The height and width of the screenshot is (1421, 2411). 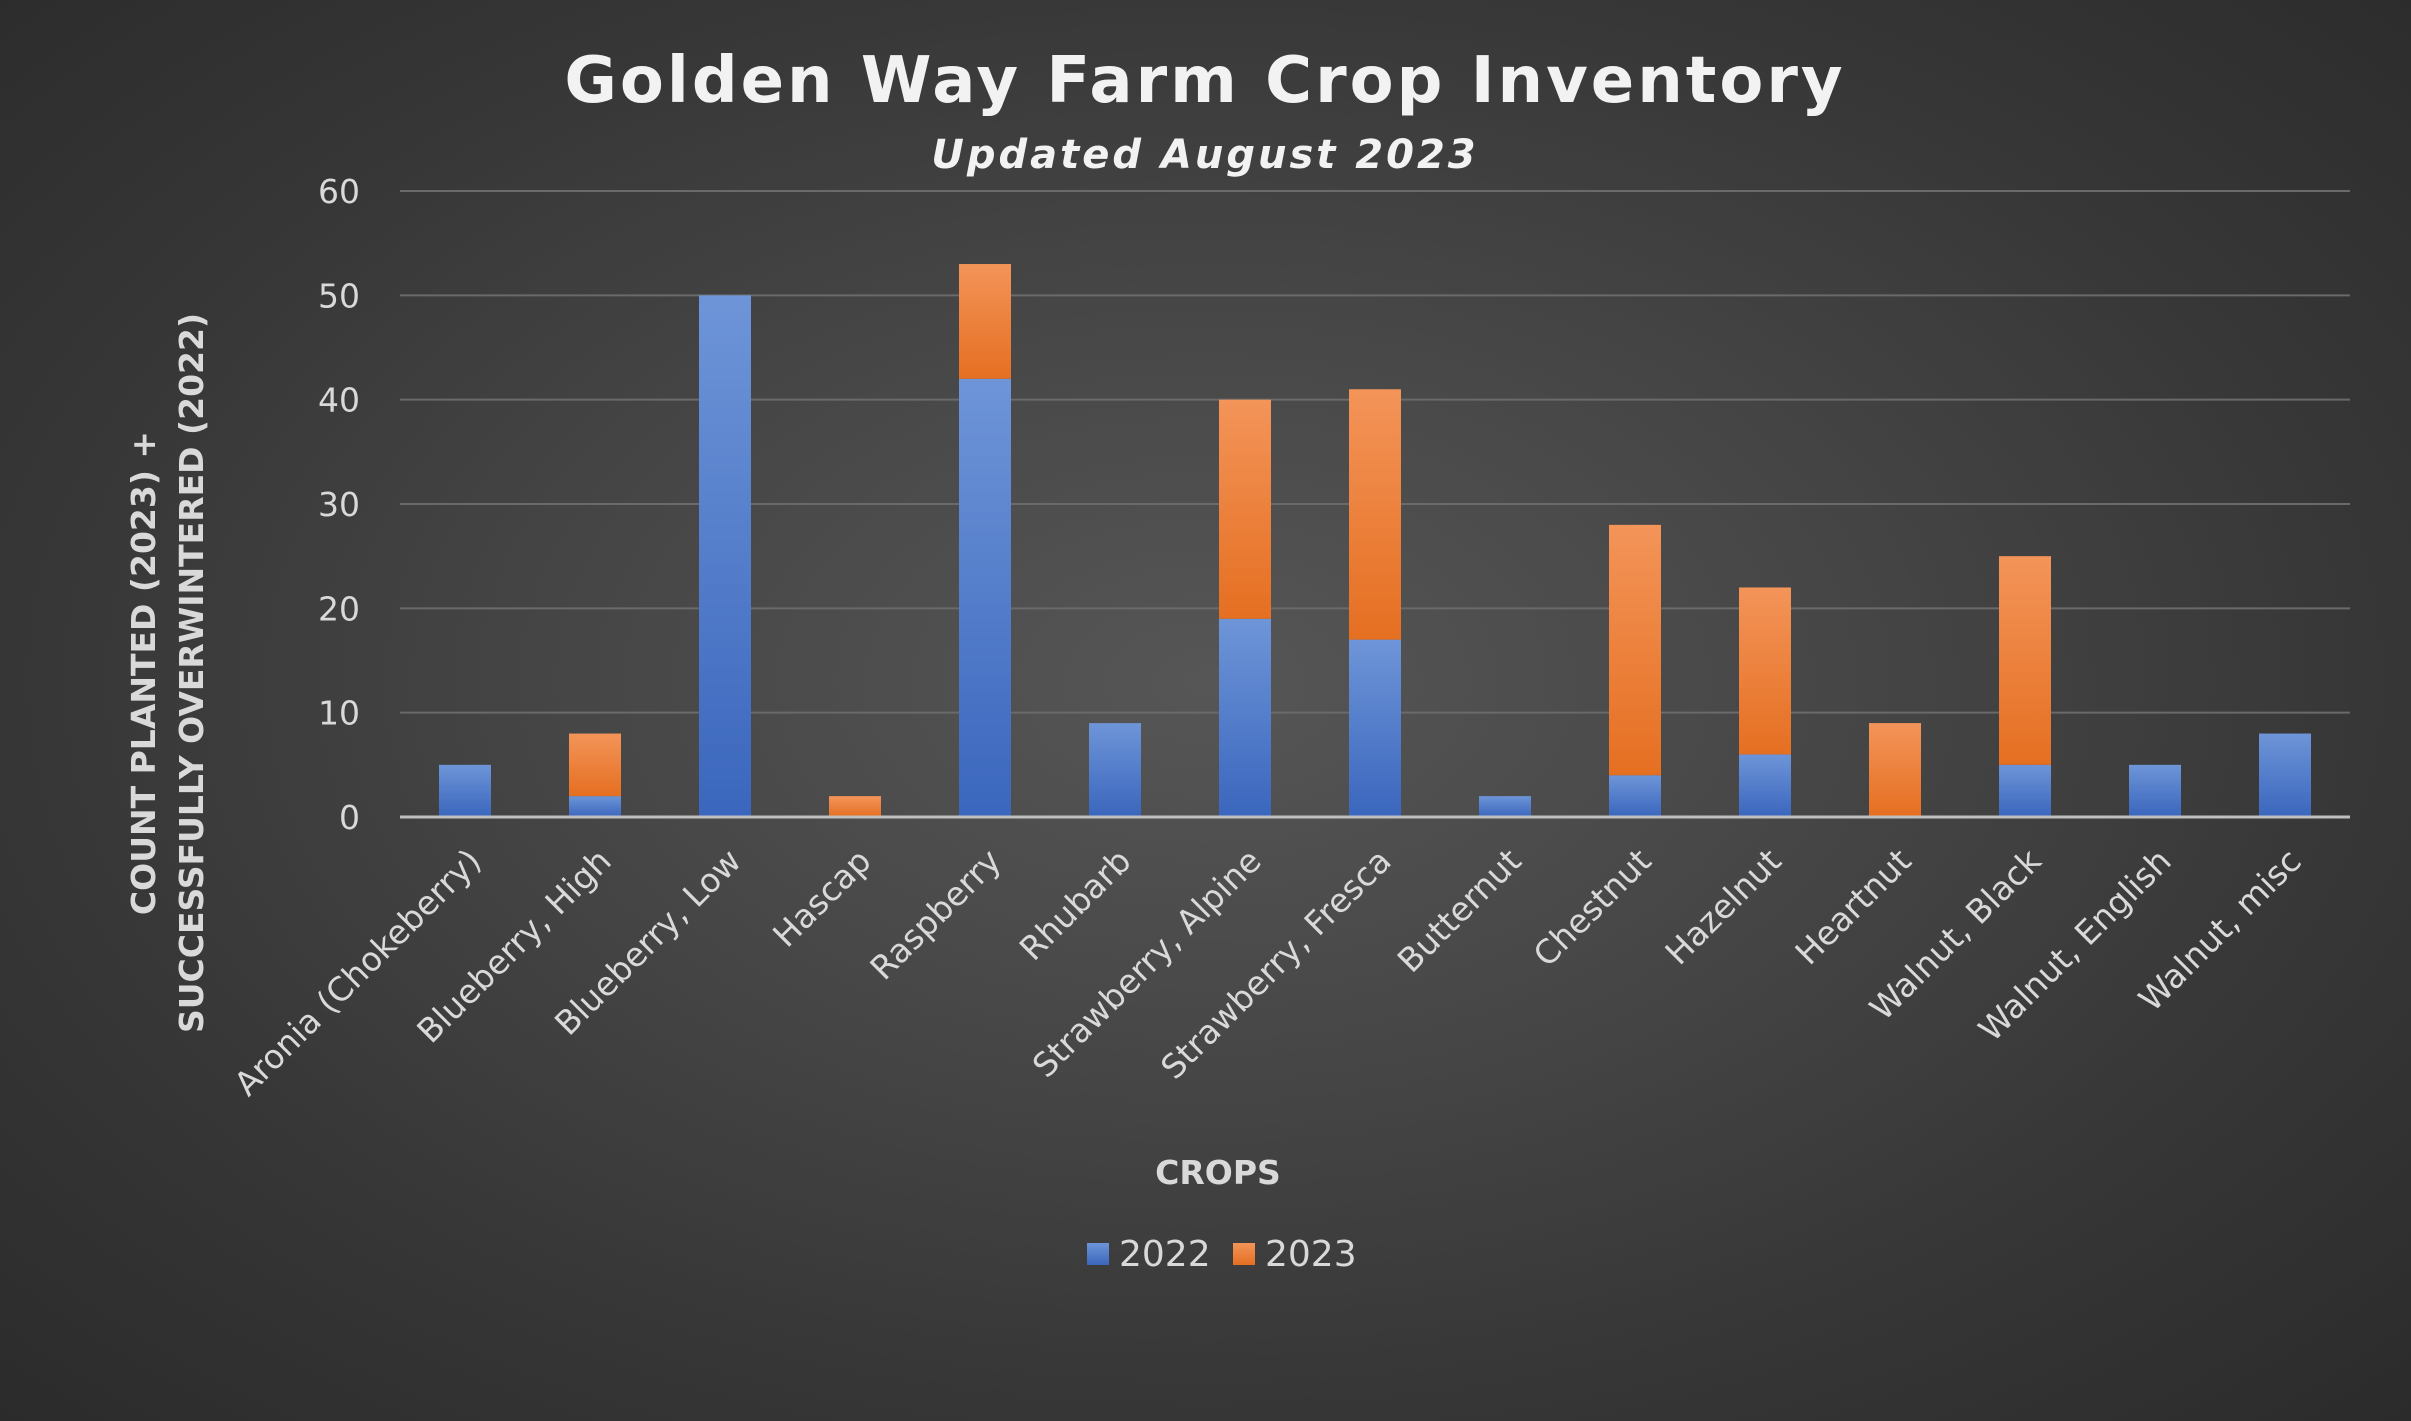 I want to click on chart-title: Golden Way Farm Crop Inventory, so click(x=1204, y=81).